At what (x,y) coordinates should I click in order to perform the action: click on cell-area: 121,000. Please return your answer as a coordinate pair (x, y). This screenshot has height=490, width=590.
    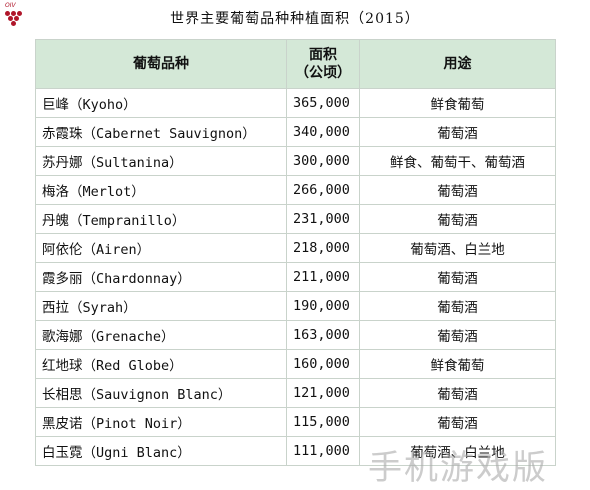
    Looking at the image, I should click on (323, 393).